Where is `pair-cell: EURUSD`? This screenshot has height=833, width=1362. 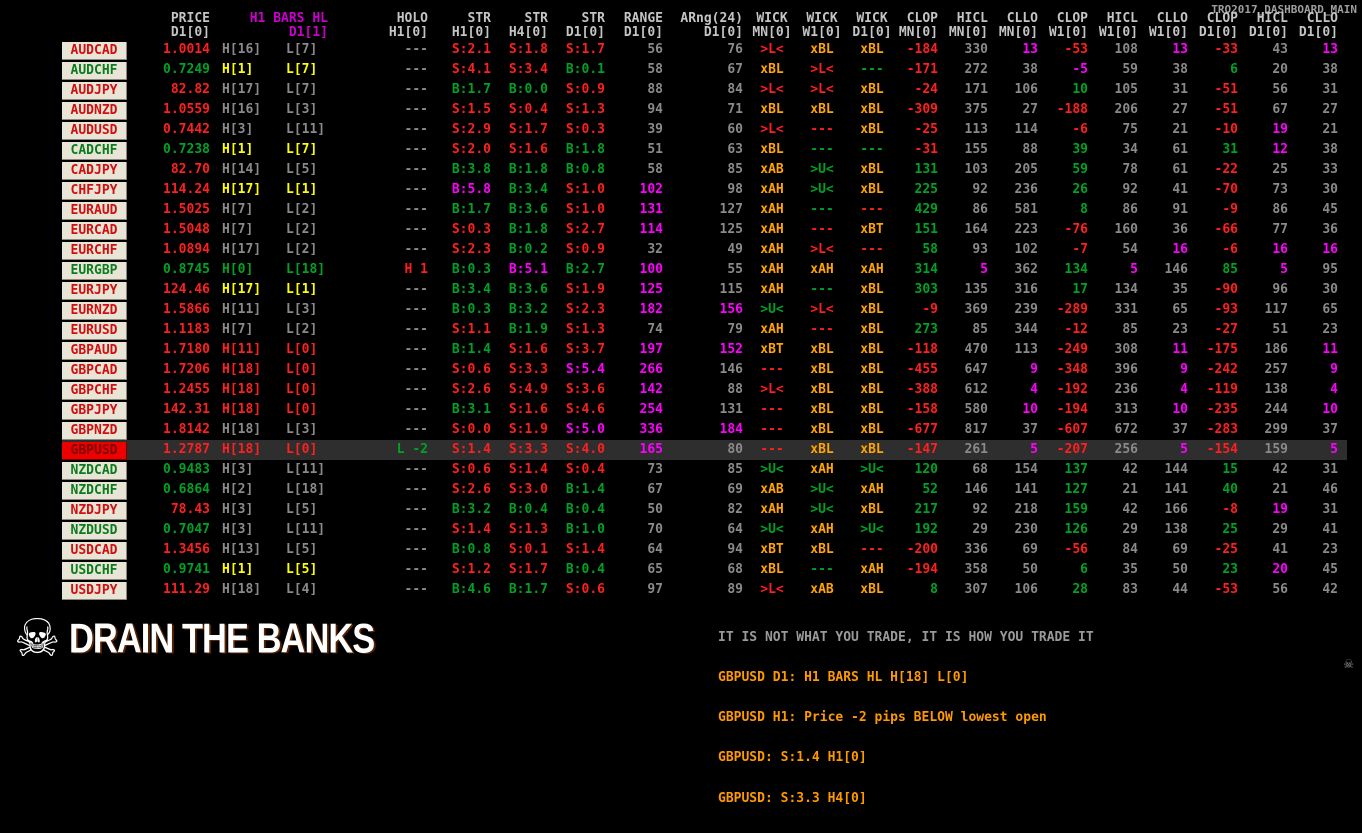 pair-cell: EURUSD is located at coordinates (97, 330).